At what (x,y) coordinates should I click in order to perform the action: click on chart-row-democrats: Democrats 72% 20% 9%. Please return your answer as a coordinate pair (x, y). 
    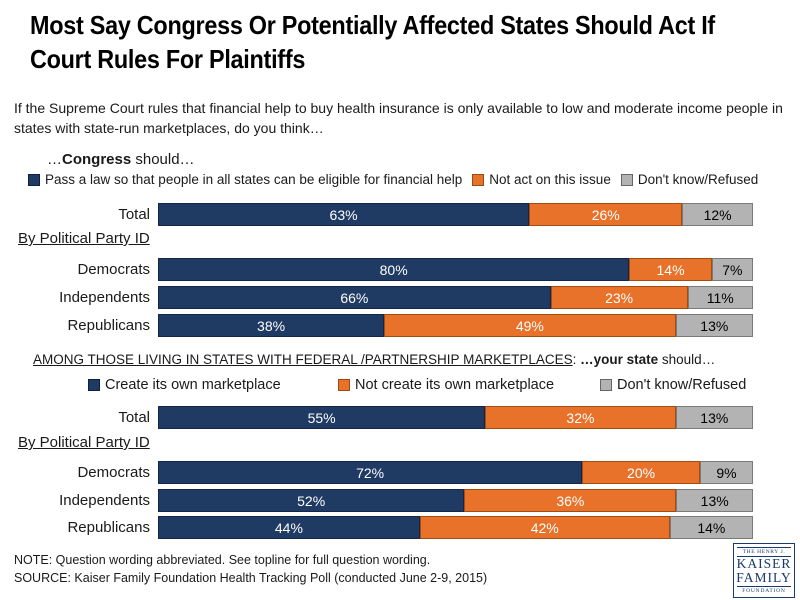
    Looking at the image, I should click on (380, 472).